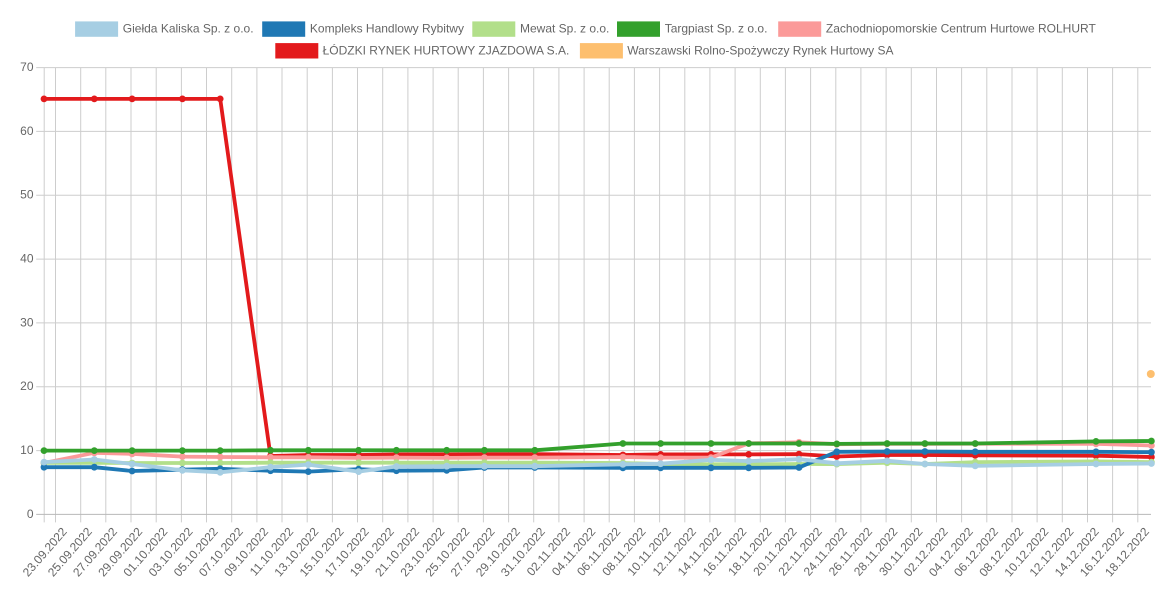 This screenshot has width=1166, height=597. What do you see at coordinates (27, 67) in the screenshot?
I see `svg-text: 70` at bounding box center [27, 67].